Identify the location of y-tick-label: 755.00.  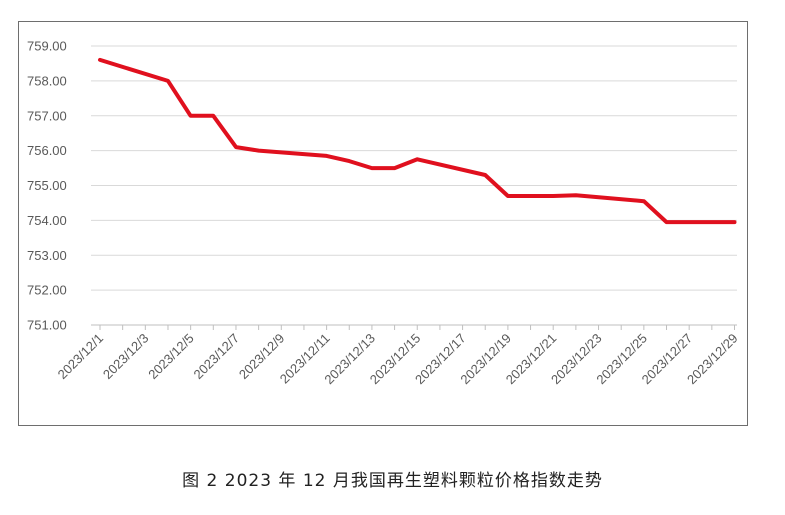
(47, 185).